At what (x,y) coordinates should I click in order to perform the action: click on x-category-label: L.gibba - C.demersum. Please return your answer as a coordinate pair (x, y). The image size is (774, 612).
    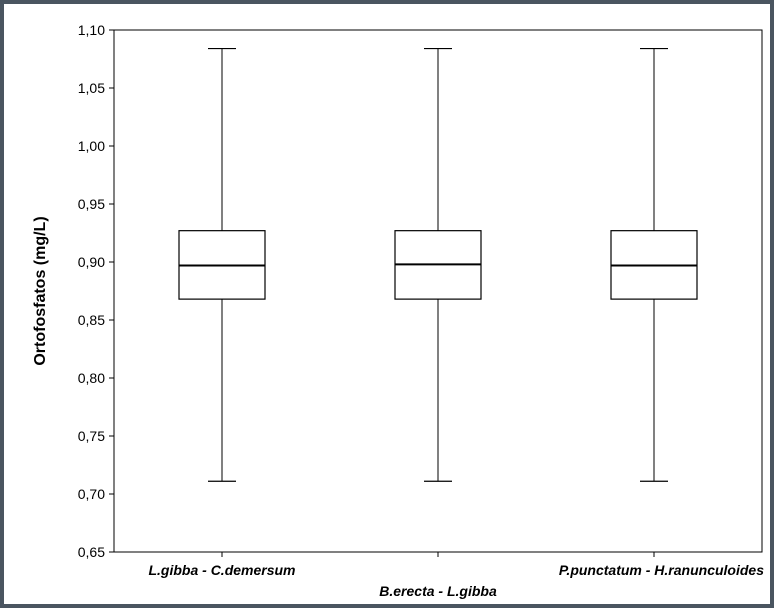
    Looking at the image, I should click on (221, 570).